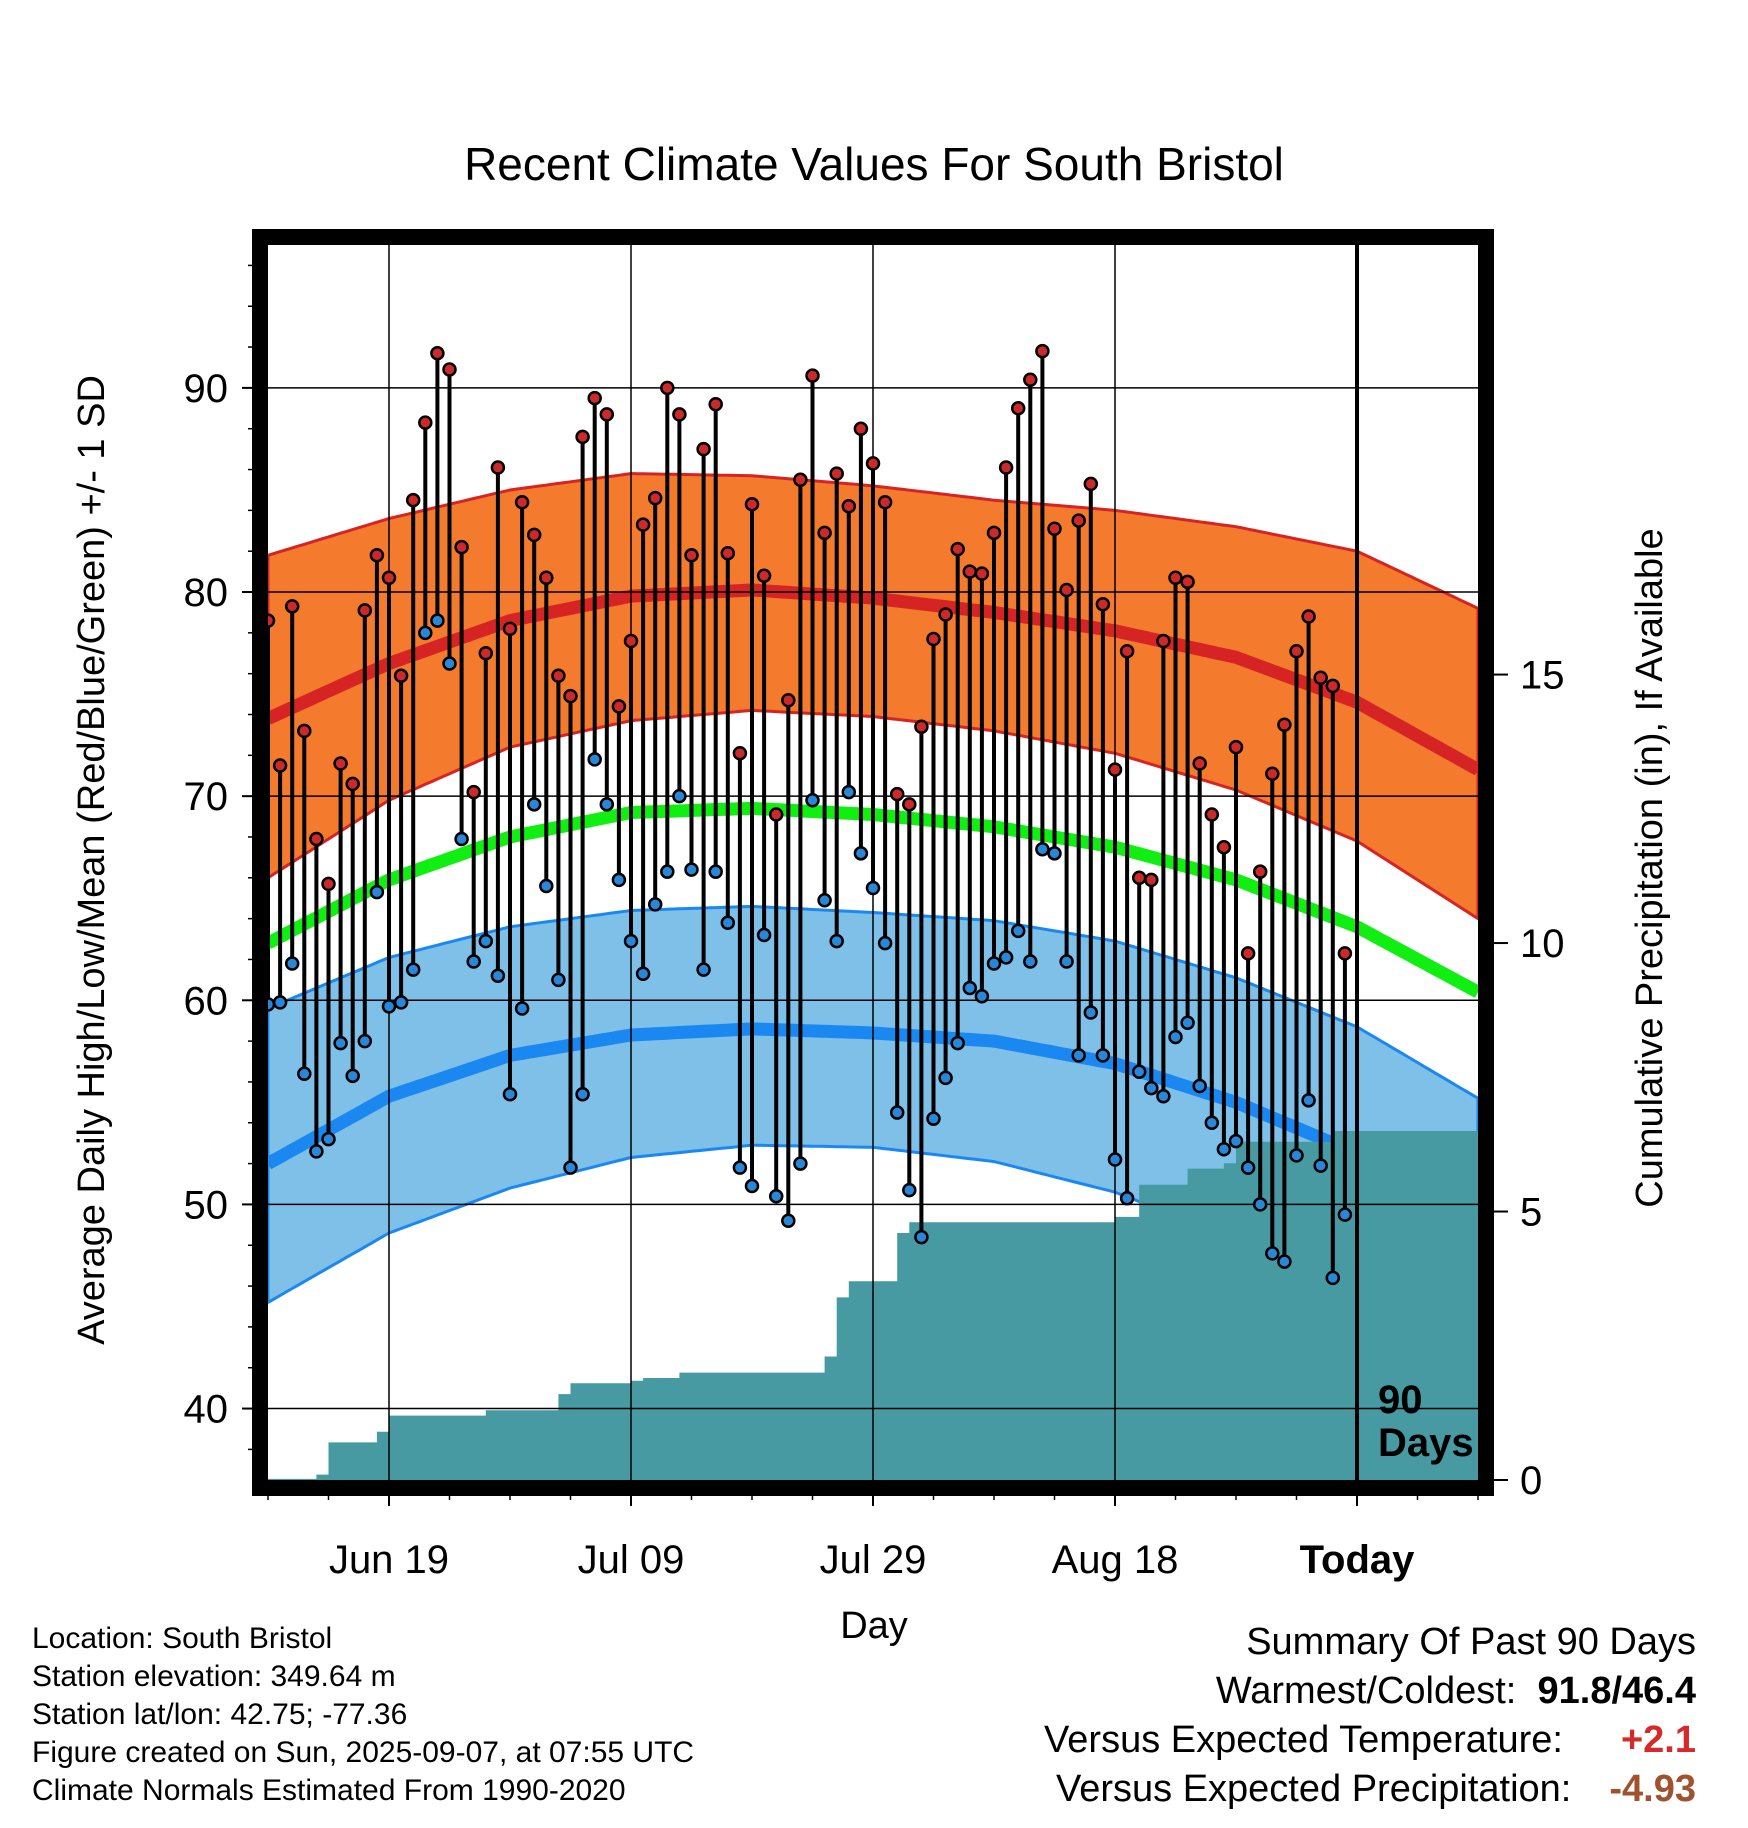 Image resolution: width=1748 pixels, height=1828 pixels. What do you see at coordinates (1400, 1400) in the screenshot?
I see `today-days-label-line1: 90` at bounding box center [1400, 1400].